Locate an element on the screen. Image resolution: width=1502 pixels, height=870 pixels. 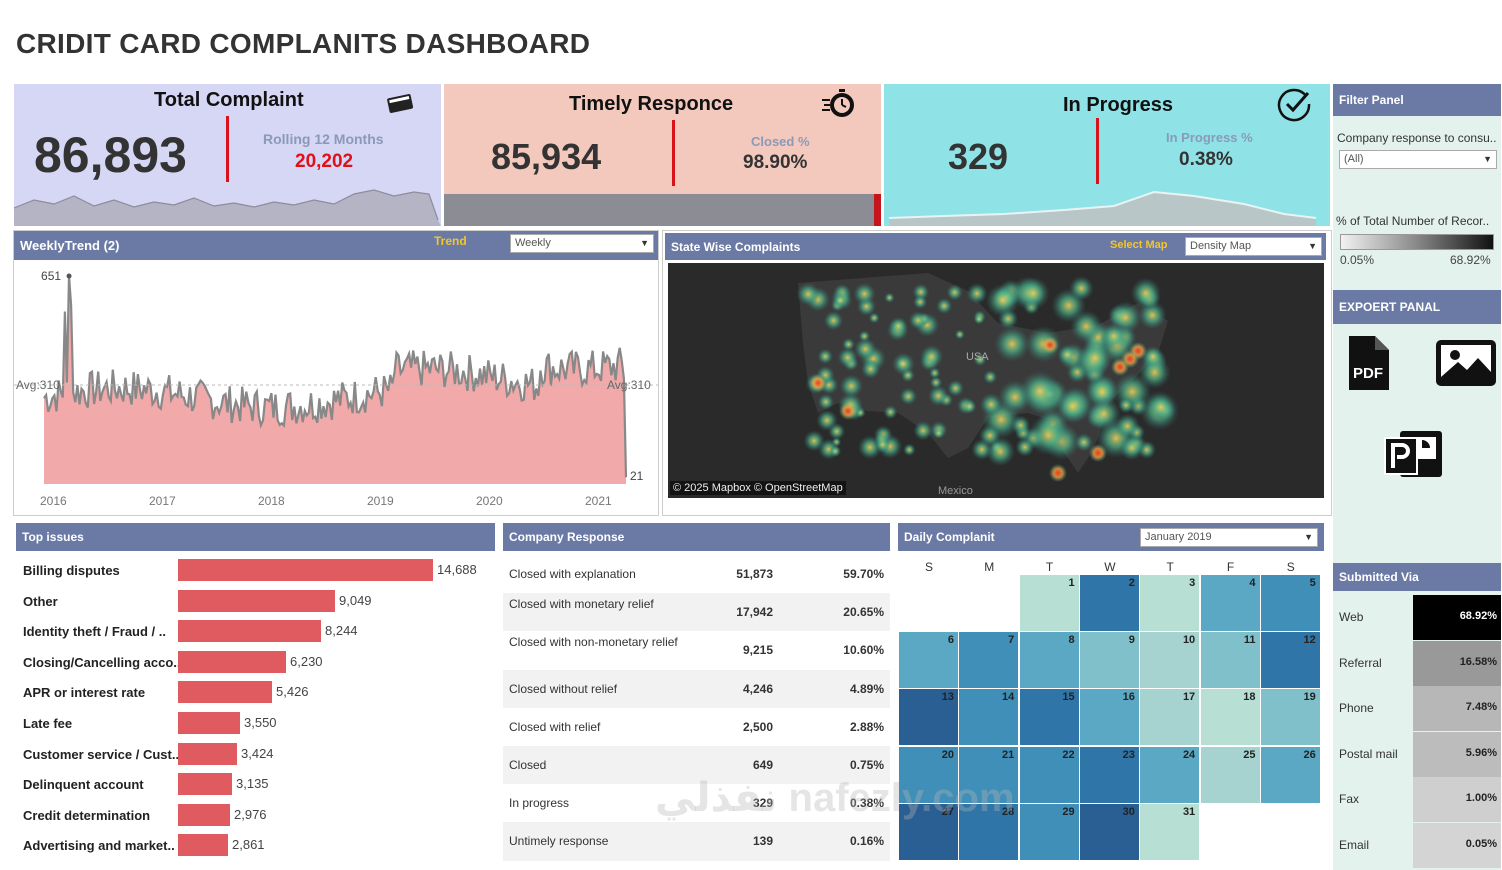
dashboard-title: CRIDIT CARD COMPLANITS DASHBOARD is located at coordinates (303, 43).